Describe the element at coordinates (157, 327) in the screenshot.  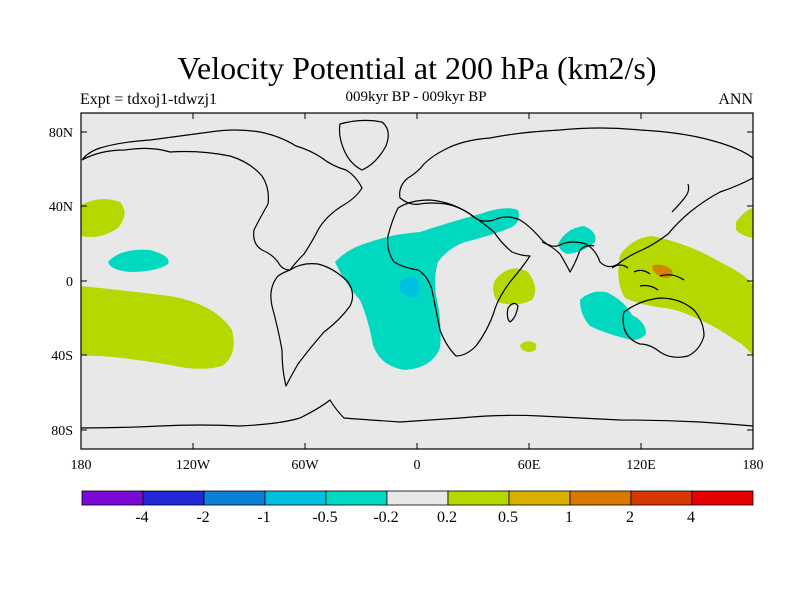
I see `positive-region-south-pacific` at that location.